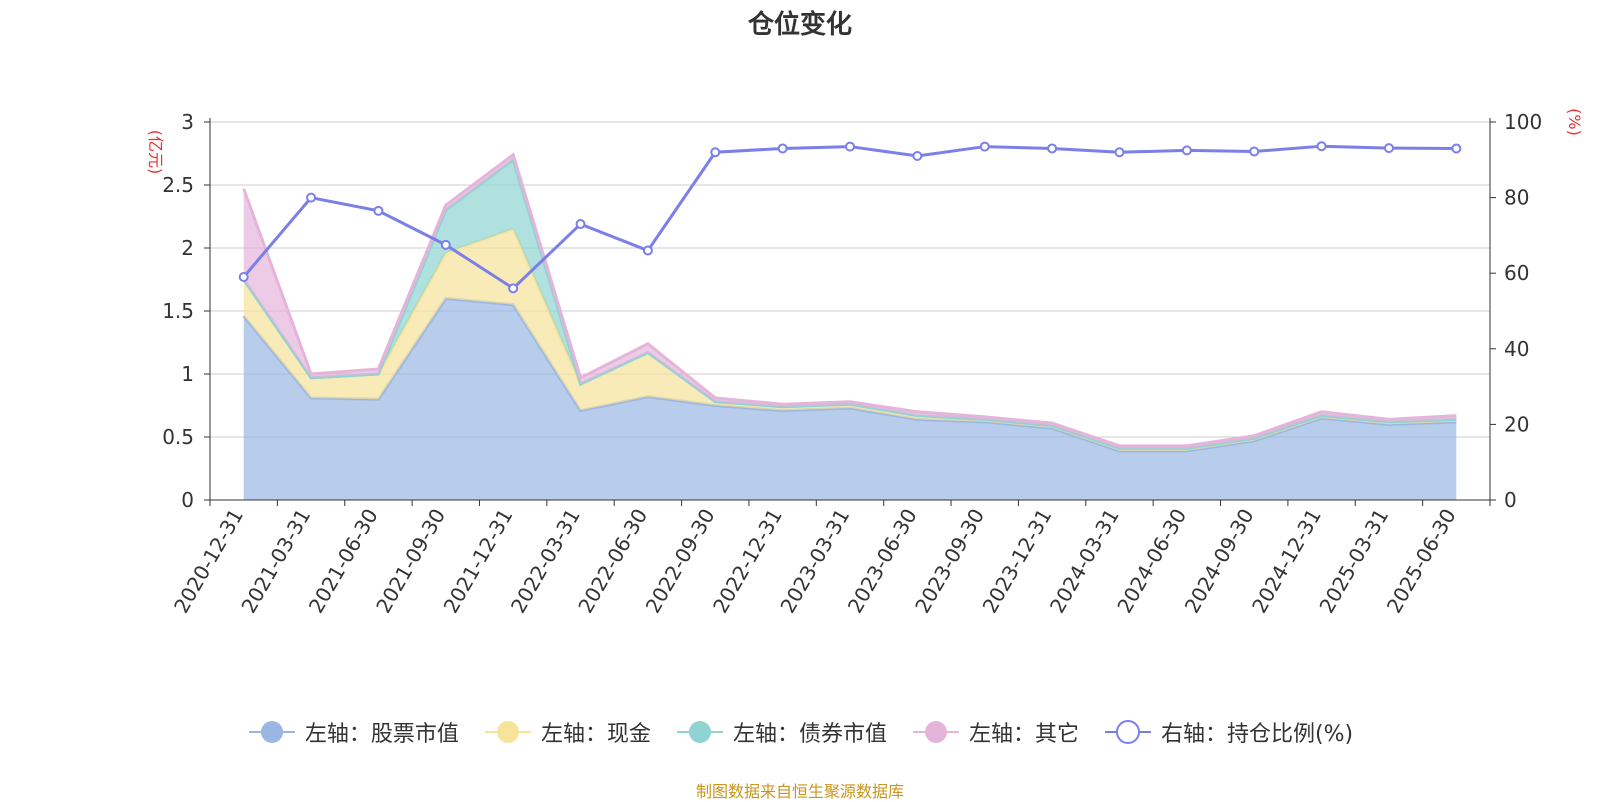 The width and height of the screenshot is (1600, 802). What do you see at coordinates (187, 122) in the screenshot?
I see `y-left-tick-label: 3` at bounding box center [187, 122].